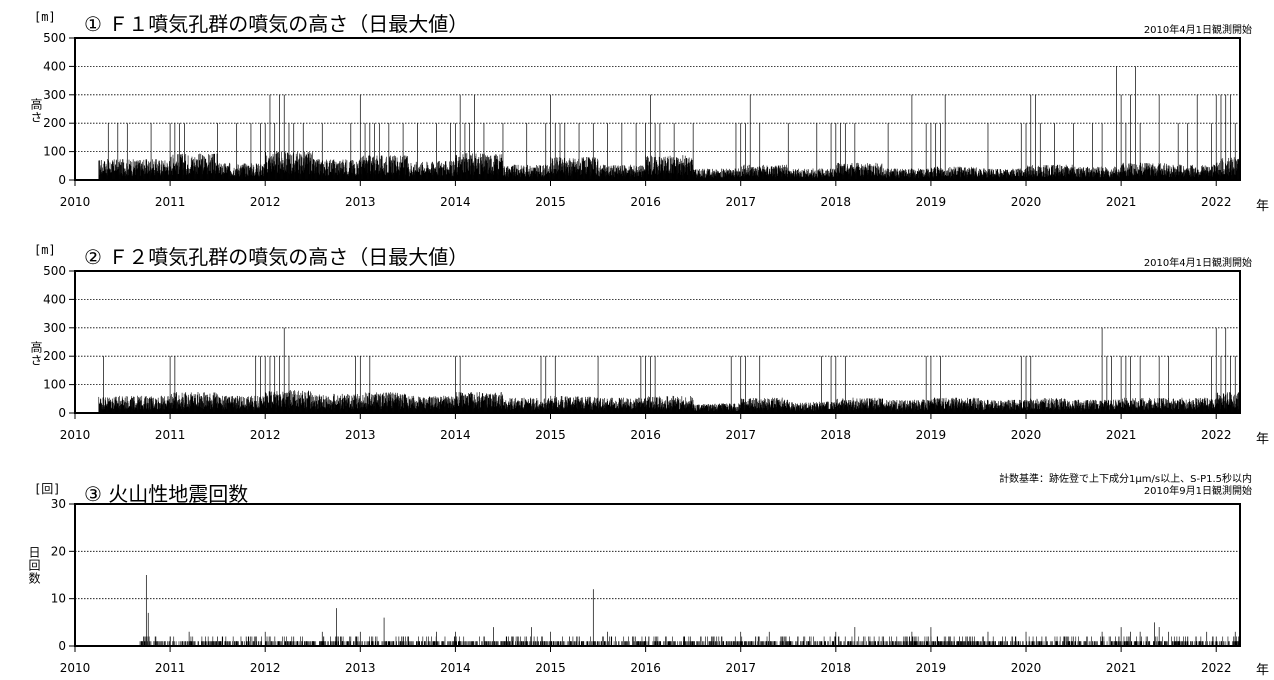 This screenshot has width=1274, height=680. Describe the element at coordinates (836, 202) in the screenshot. I see `x-tick-label: 2018` at that location.